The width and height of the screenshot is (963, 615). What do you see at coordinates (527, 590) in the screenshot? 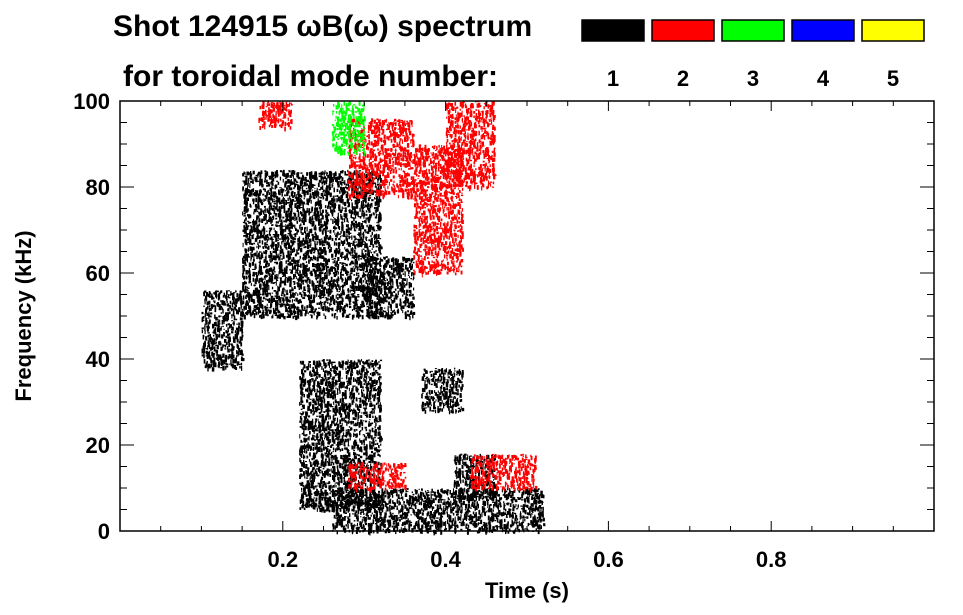
I see `x-axis-label: Time (s)` at bounding box center [527, 590].